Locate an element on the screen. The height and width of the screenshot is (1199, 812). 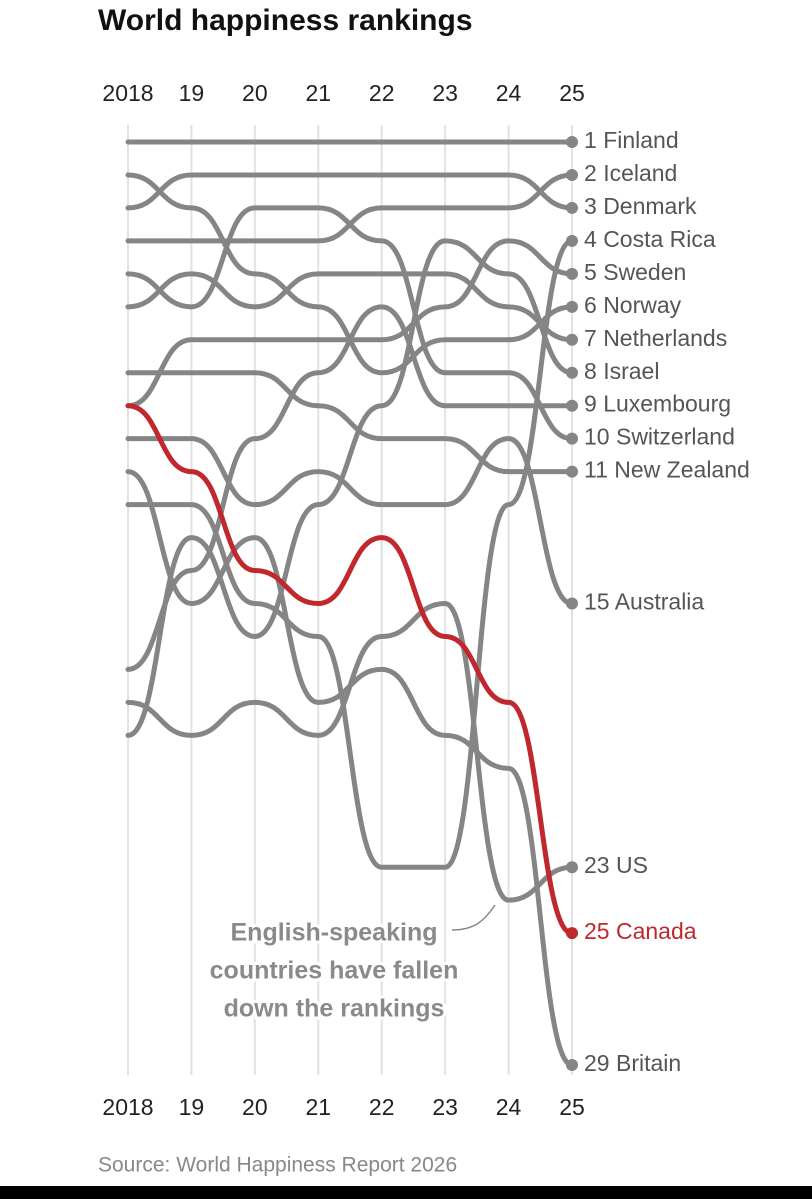
end-rank: 8 is located at coordinates (590, 371).